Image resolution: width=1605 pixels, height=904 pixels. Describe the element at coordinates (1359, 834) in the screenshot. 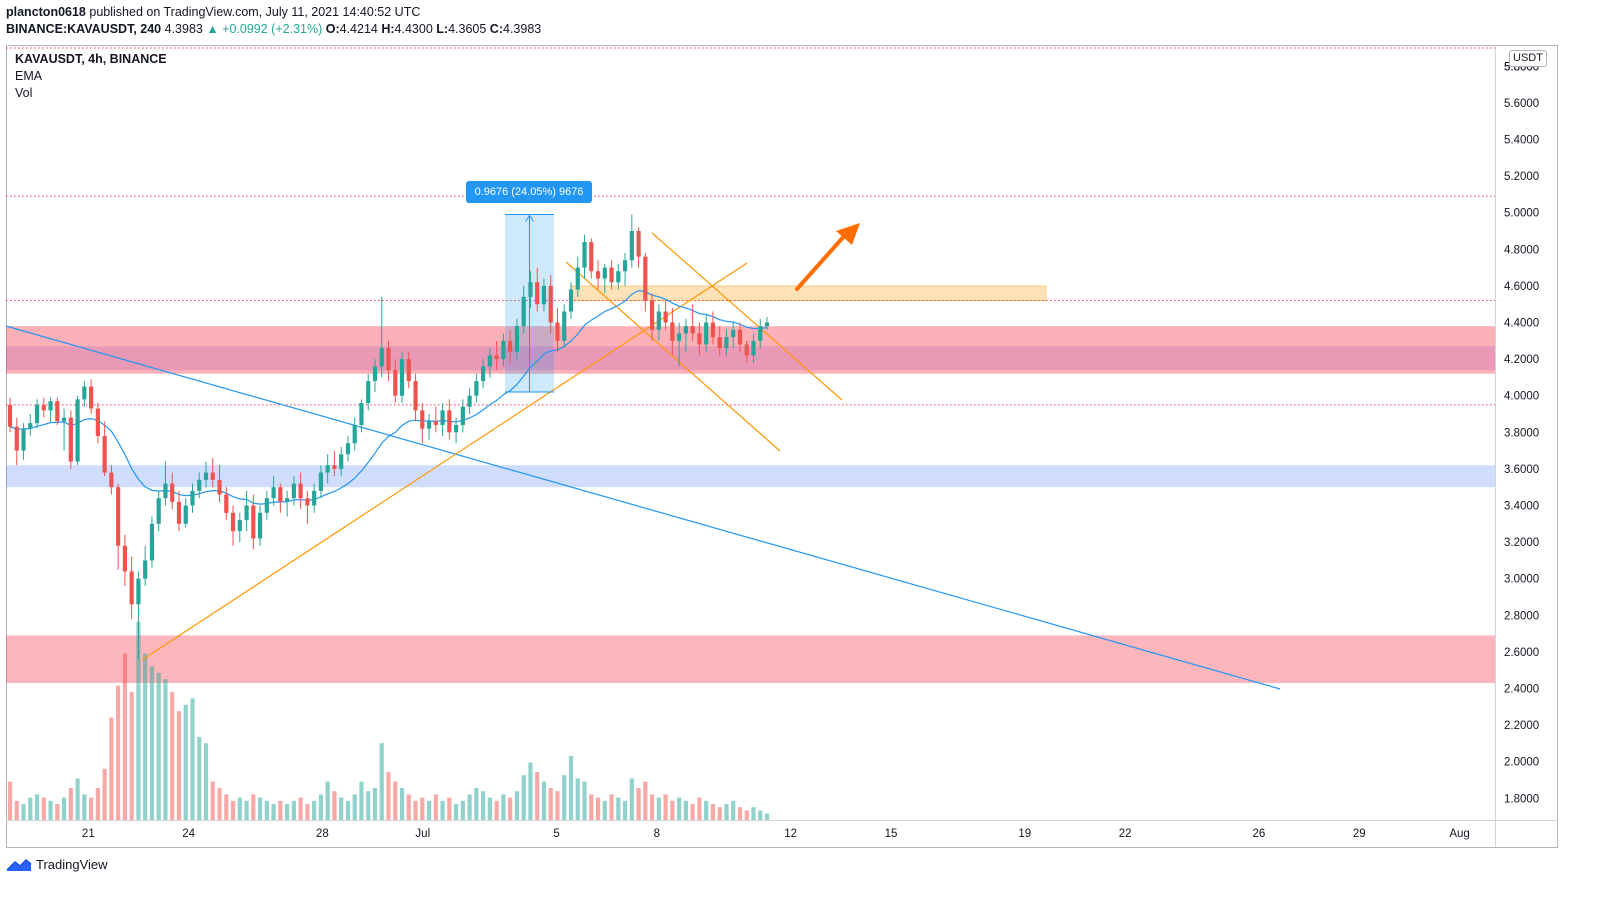

I see `time-tick-label: 29` at that location.